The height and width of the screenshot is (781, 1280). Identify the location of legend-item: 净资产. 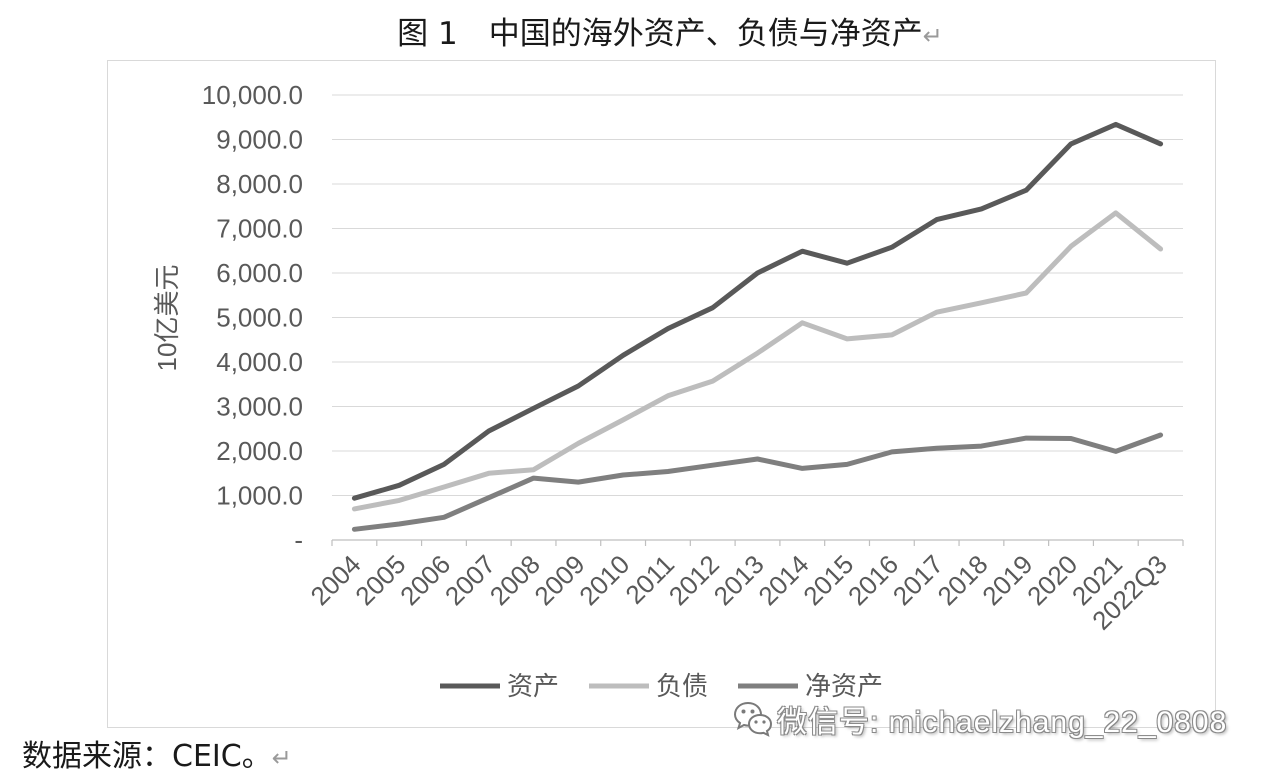
(810, 686).